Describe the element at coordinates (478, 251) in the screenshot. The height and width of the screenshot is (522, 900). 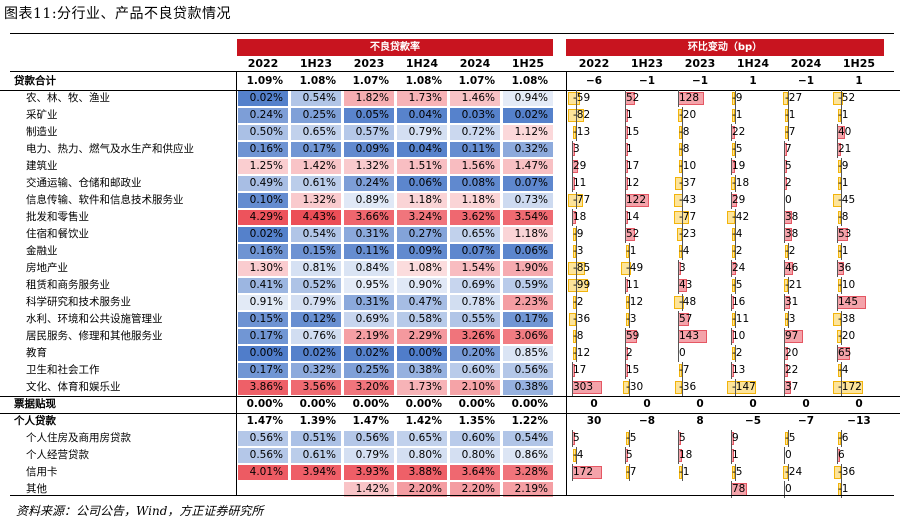
I see `npl-value: 0.07%` at that location.